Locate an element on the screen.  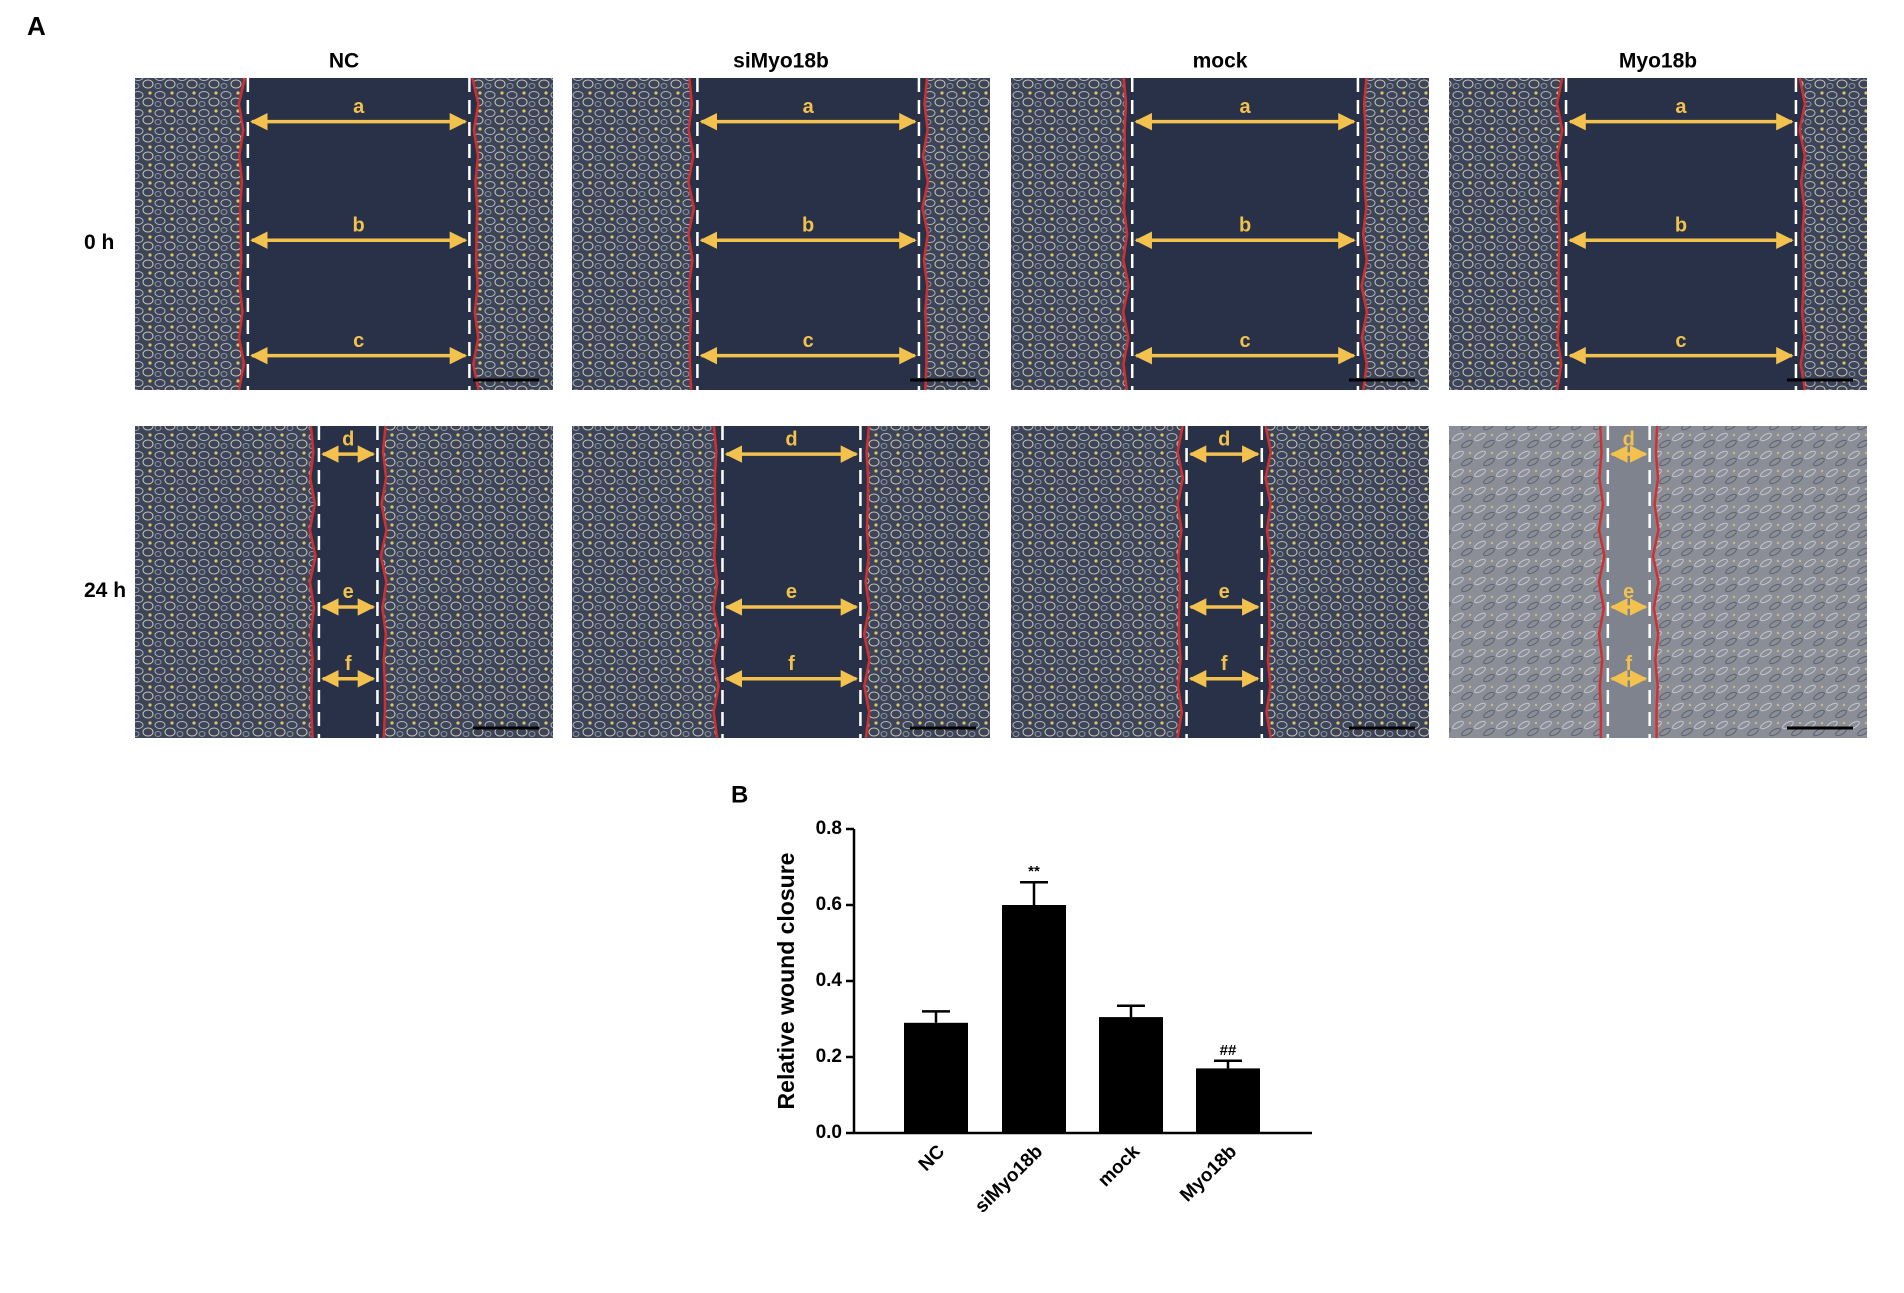
x-tick-label: siMyo18b is located at coordinates (1009, 1179).